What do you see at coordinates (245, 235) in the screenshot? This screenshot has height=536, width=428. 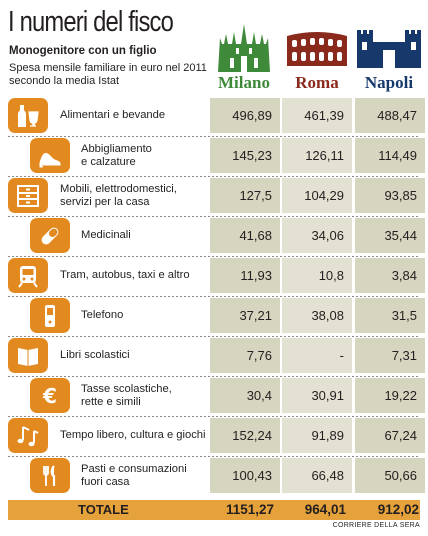 I see `value-milano: 41,68` at bounding box center [245, 235].